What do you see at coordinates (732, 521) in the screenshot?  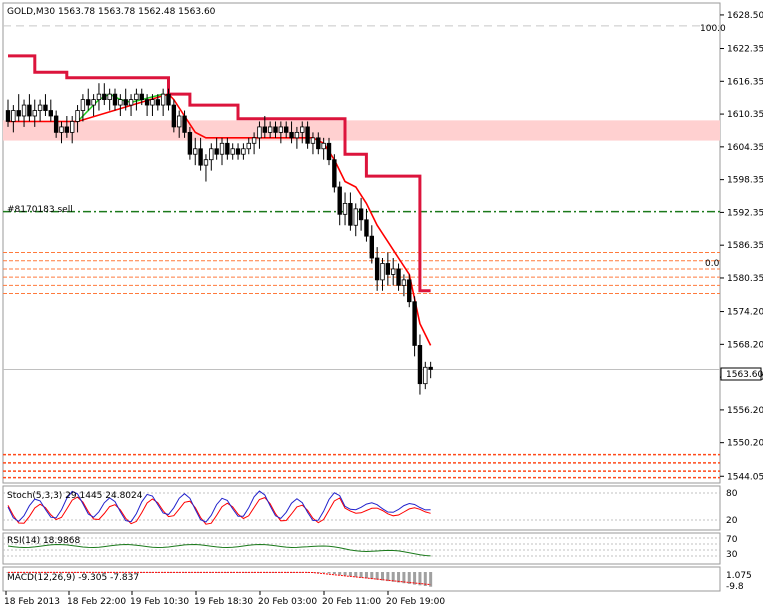 I see `stoch-level-20: 20` at bounding box center [732, 521].